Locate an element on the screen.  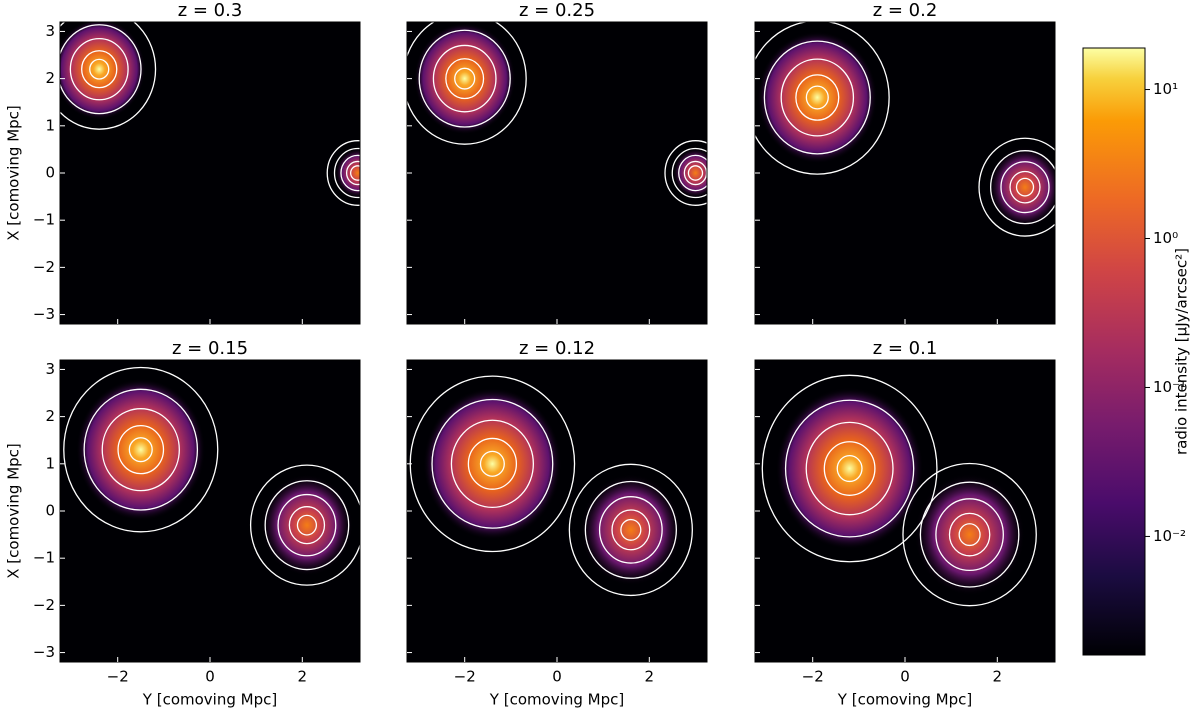
panel-title: z = 0.3 is located at coordinates (210, 10).